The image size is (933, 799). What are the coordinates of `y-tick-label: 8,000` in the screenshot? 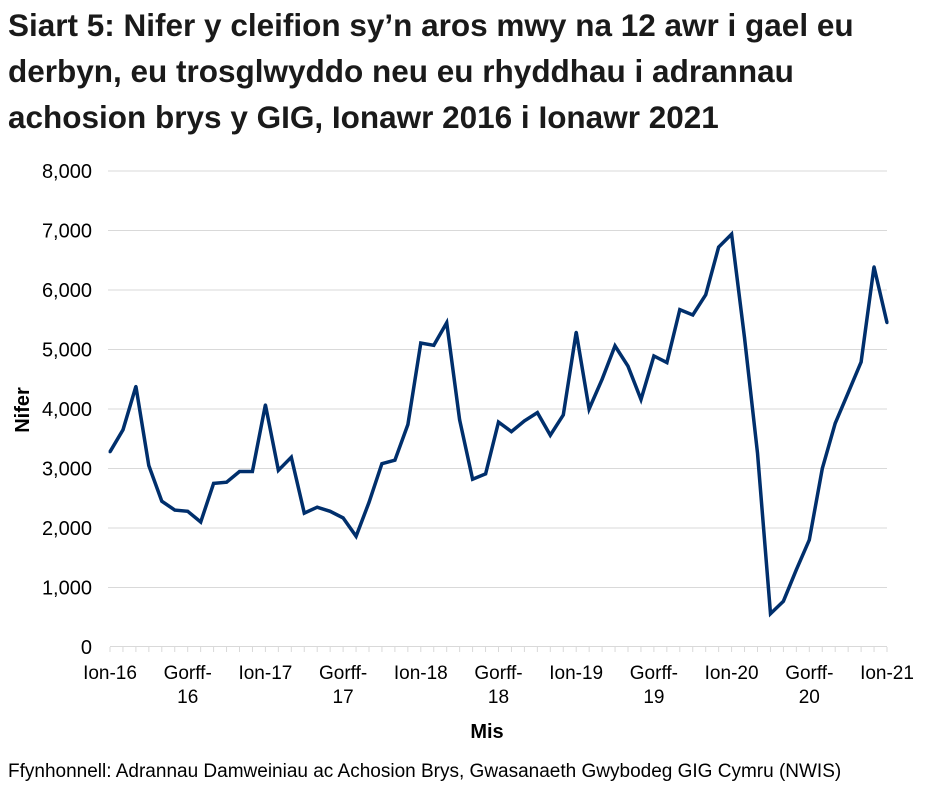 It's located at (67, 172).